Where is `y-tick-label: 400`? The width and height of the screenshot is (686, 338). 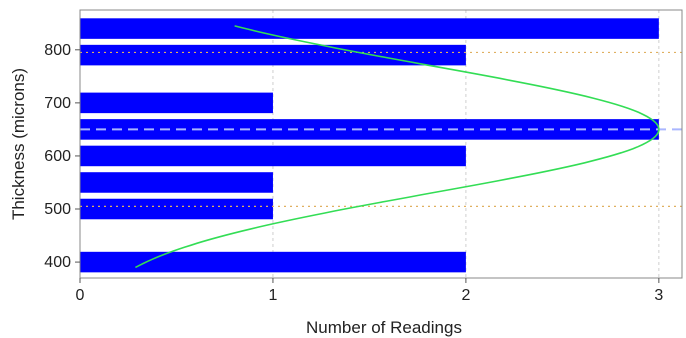
y-tick-label: 400 is located at coordinates (57, 262).